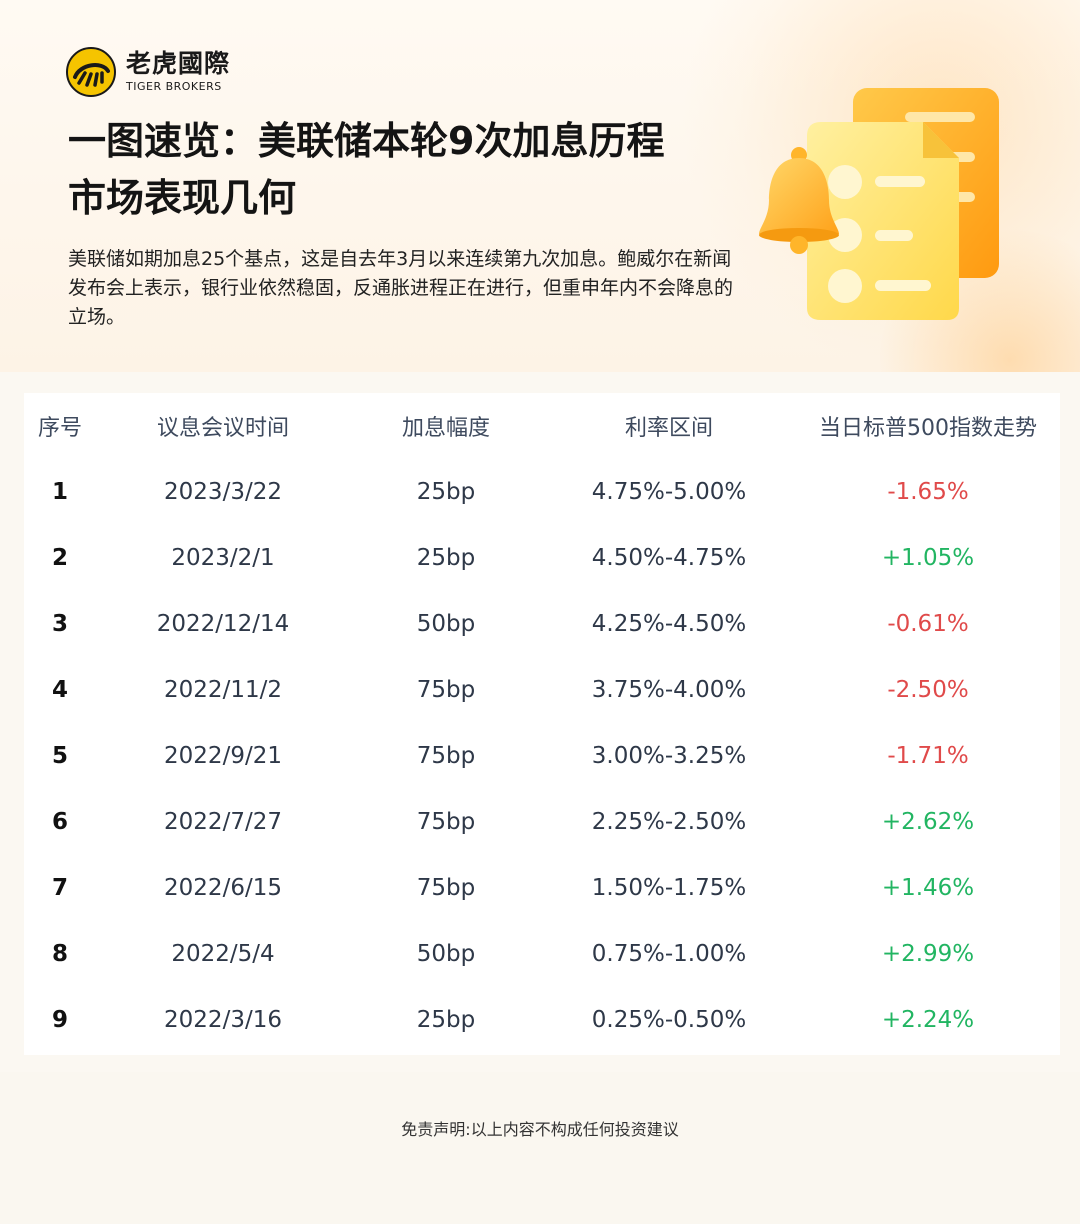 This screenshot has height=1224, width=1080. I want to click on disclaimer-text: 免责声明:以上内容不构成任何投资建议, so click(540, 1129).